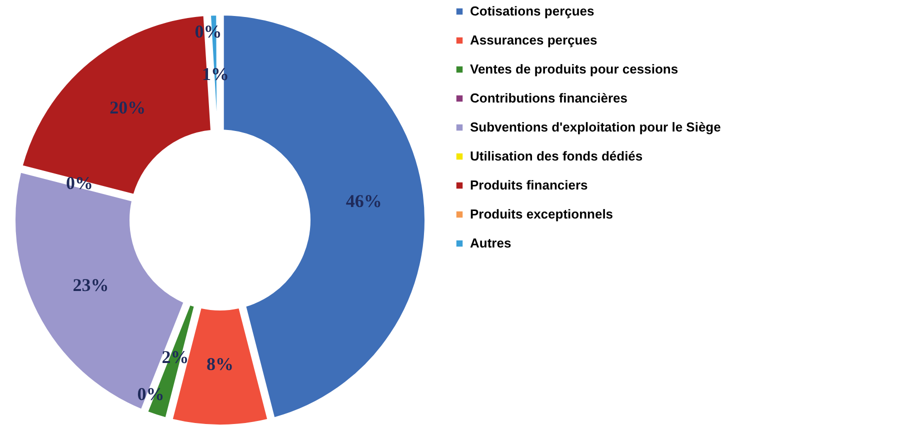  What do you see at coordinates (529, 185) in the screenshot?
I see `legend-label: Produits financiers` at bounding box center [529, 185].